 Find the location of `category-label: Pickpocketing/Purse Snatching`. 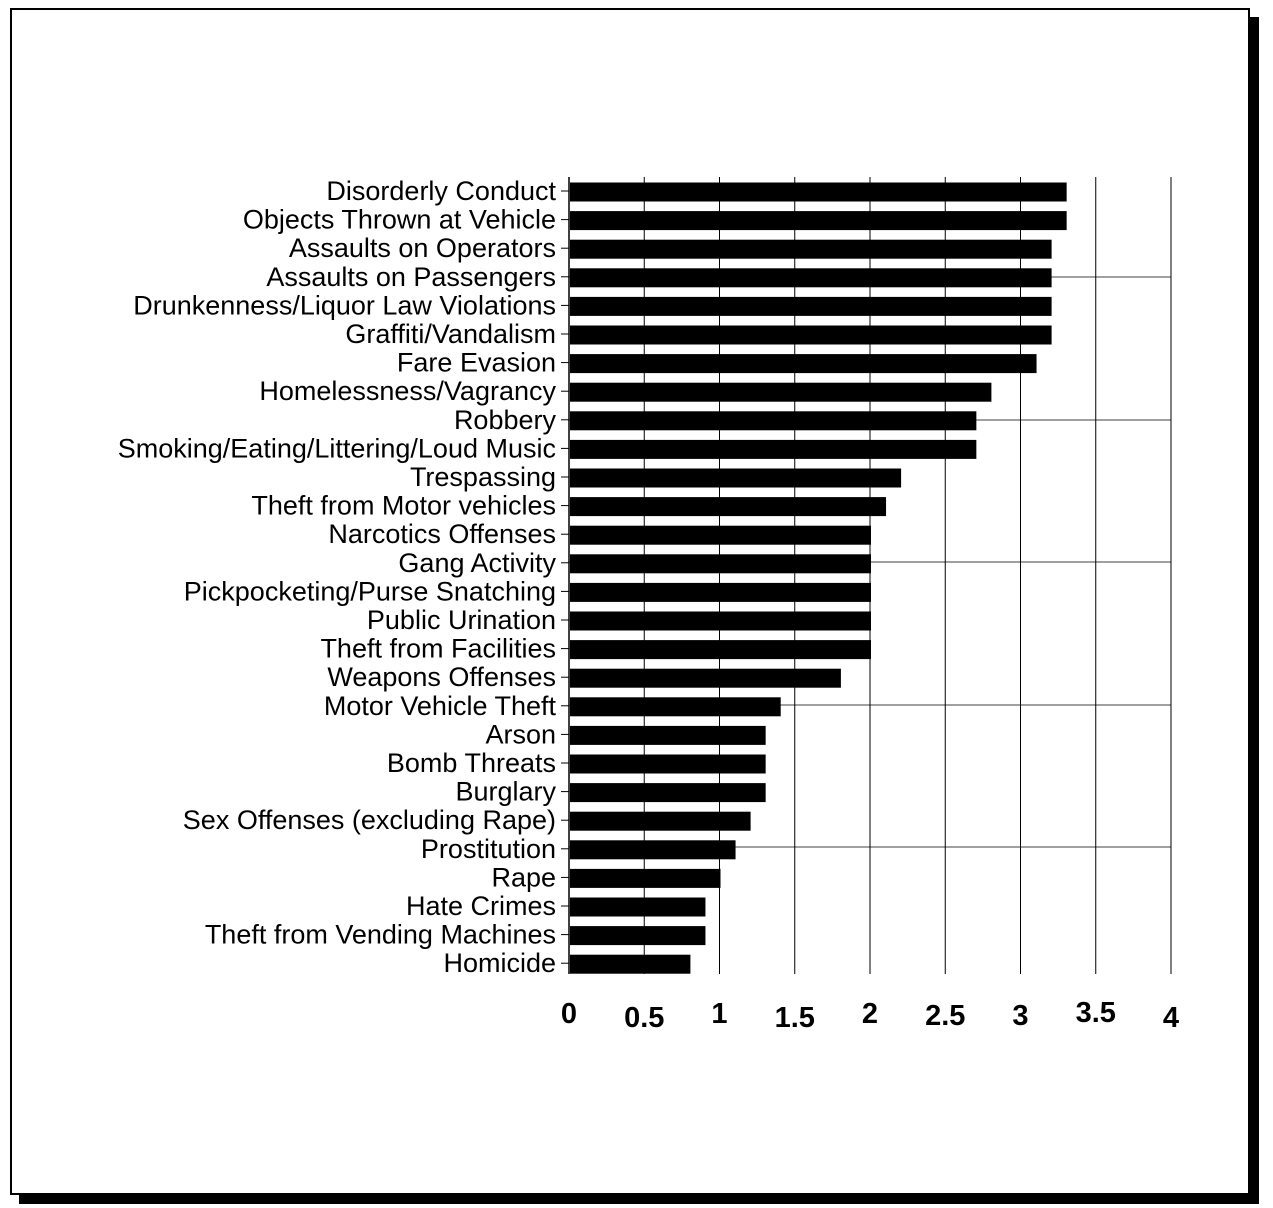

category-label: Pickpocketing/Purse Snatching is located at coordinates (370, 591).